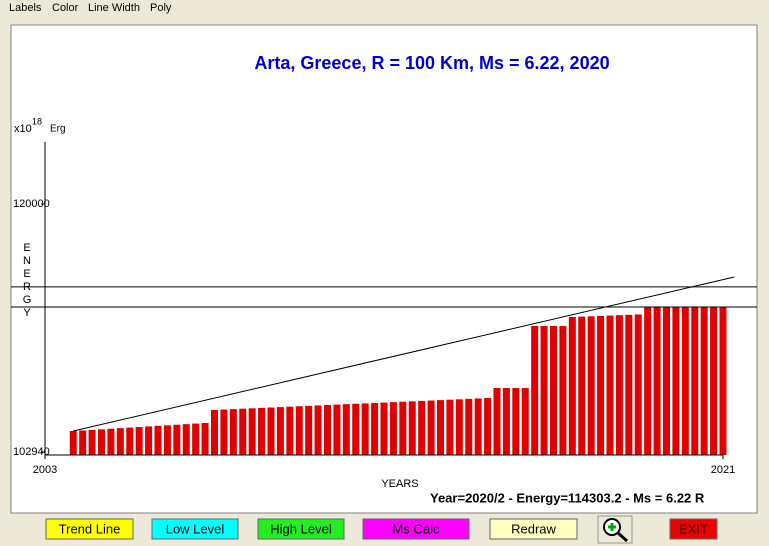  What do you see at coordinates (58, 129) in the screenshot?
I see `y-unit-name: Erg` at bounding box center [58, 129].